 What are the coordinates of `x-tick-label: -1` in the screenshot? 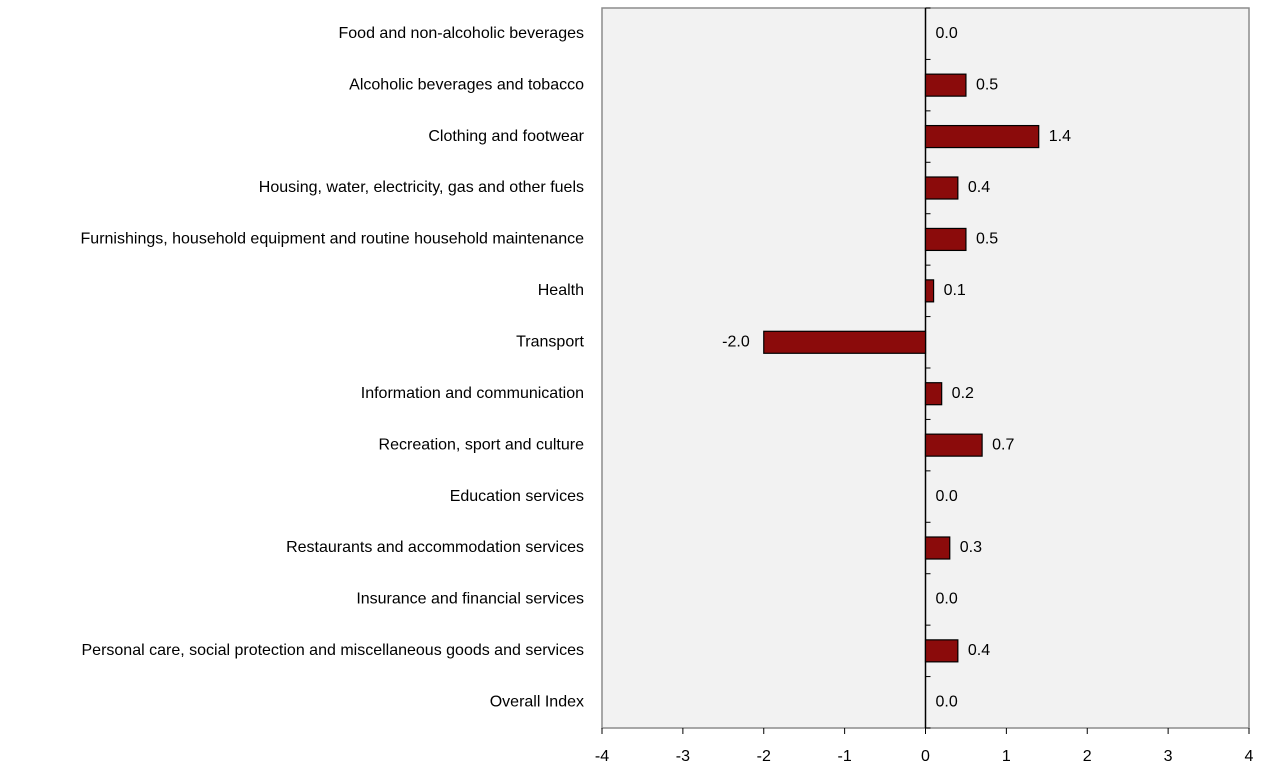 It's located at (845, 756).